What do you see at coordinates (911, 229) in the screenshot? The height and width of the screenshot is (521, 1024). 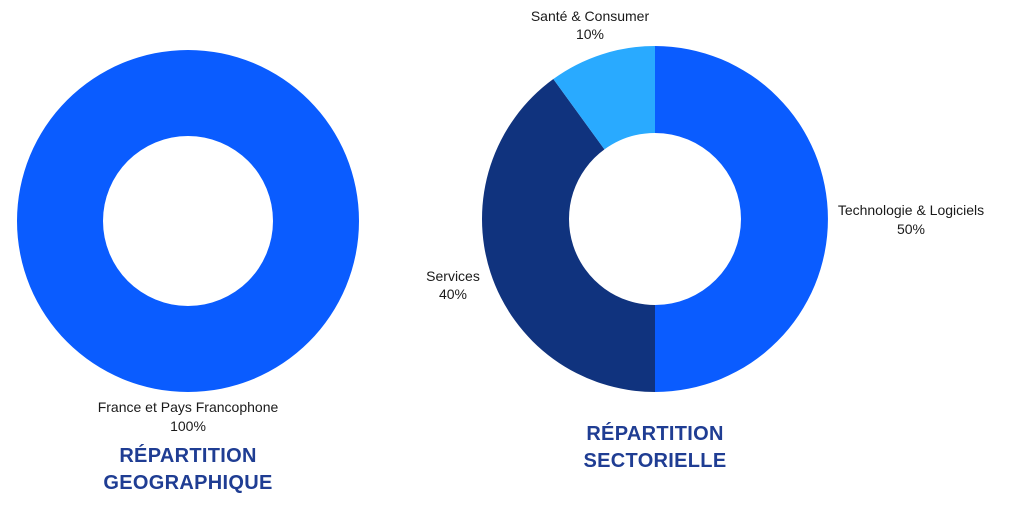 I see `slice-value-technologie: 50%` at bounding box center [911, 229].